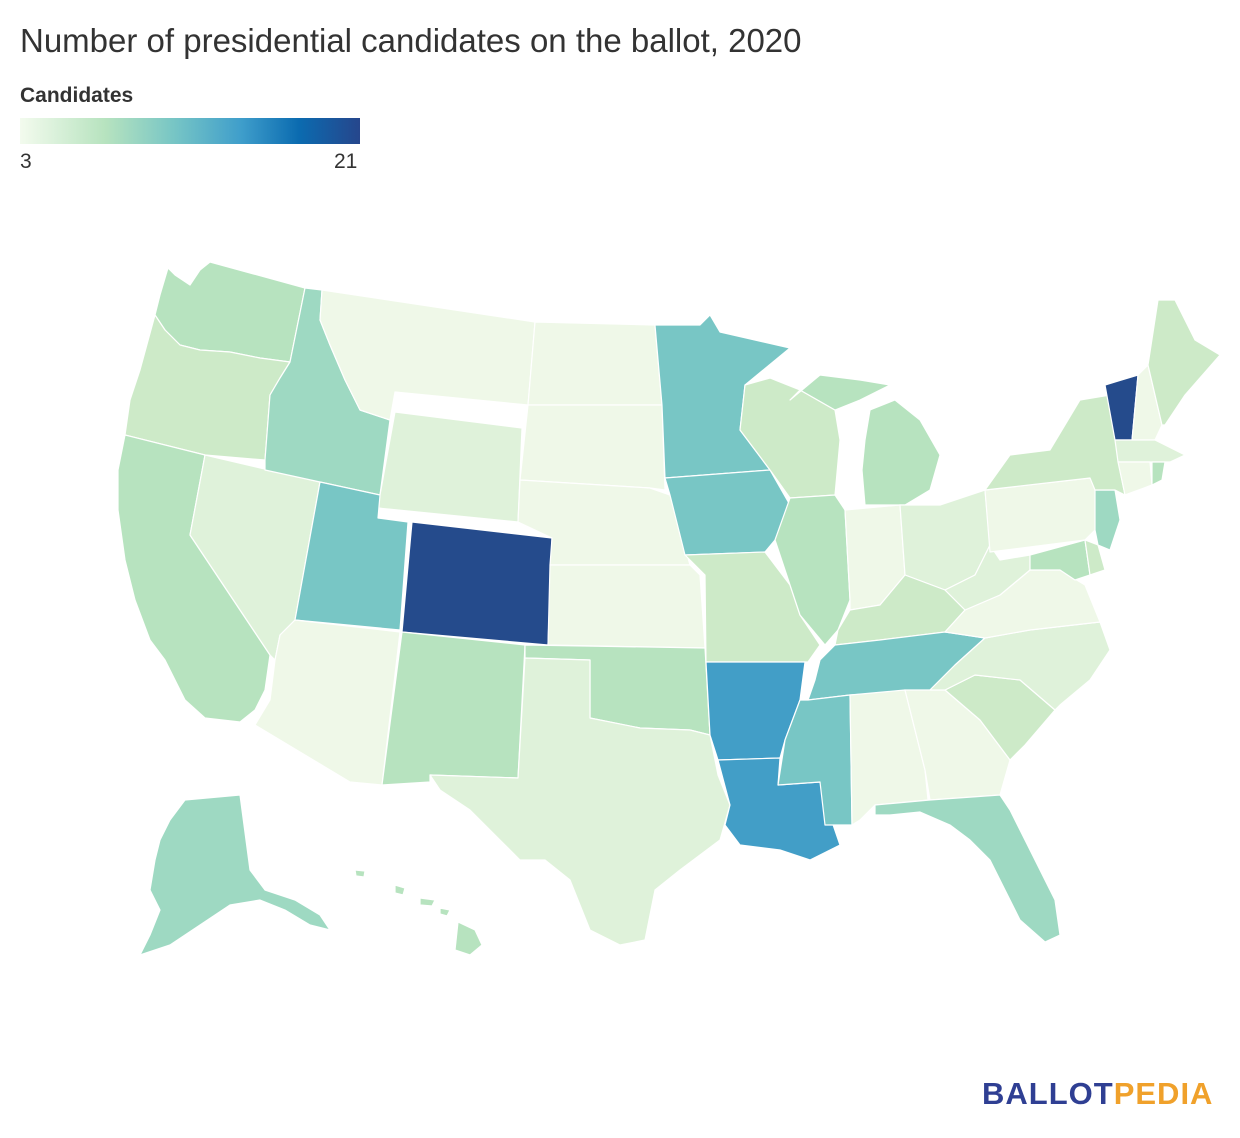  What do you see at coordinates (450, 467) in the screenshot?
I see `state-wyoming` at bounding box center [450, 467].